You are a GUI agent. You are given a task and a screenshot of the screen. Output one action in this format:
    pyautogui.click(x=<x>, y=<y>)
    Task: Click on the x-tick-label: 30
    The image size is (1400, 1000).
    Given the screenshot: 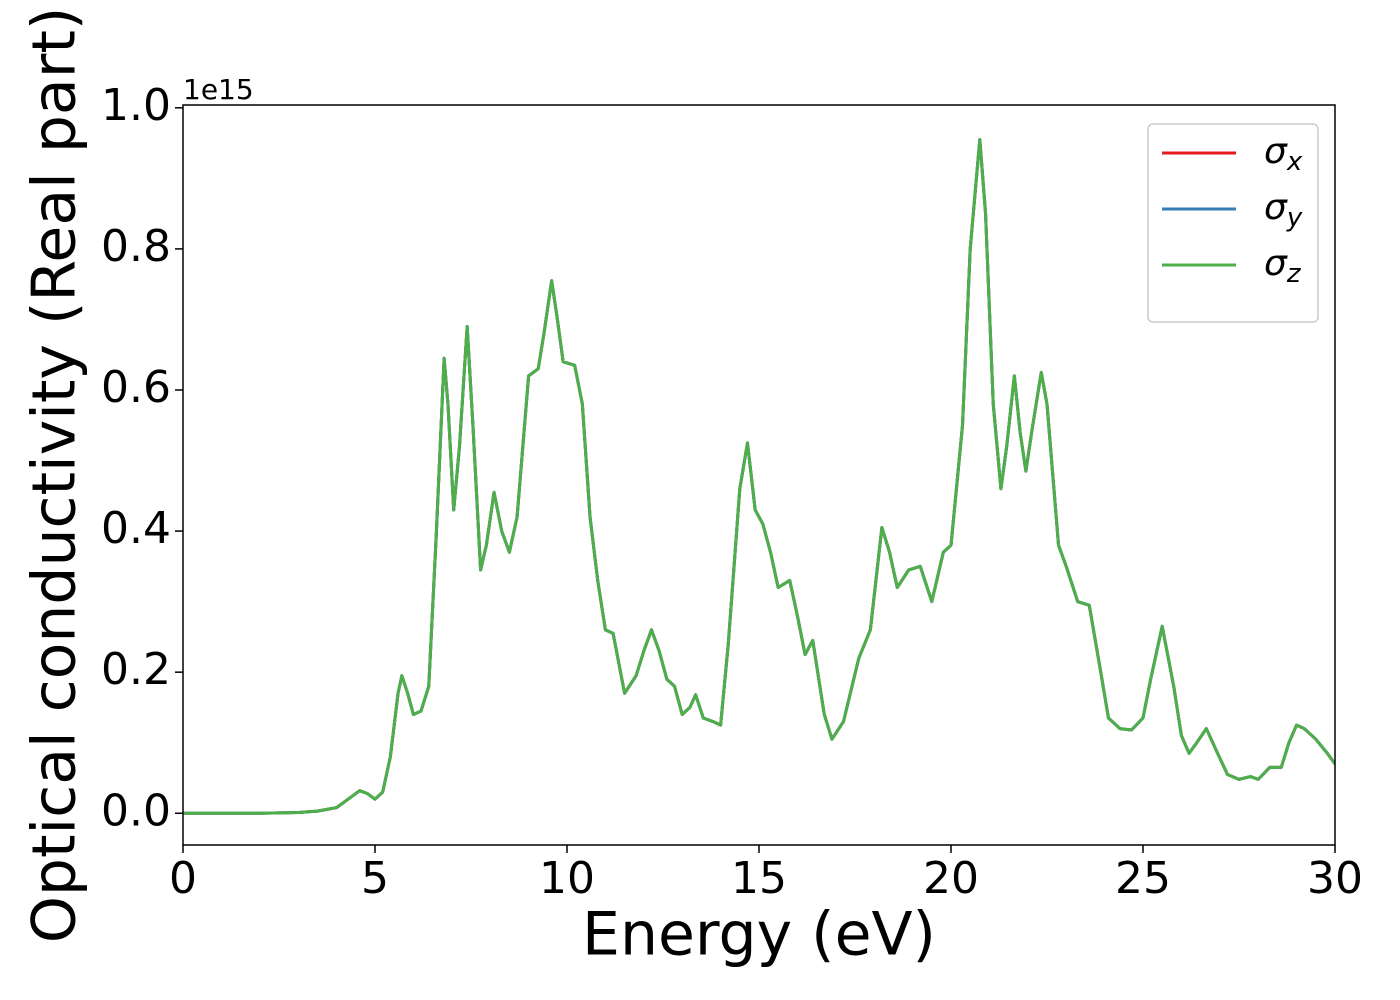 What is the action you would take?
    pyautogui.click(x=1335, y=878)
    